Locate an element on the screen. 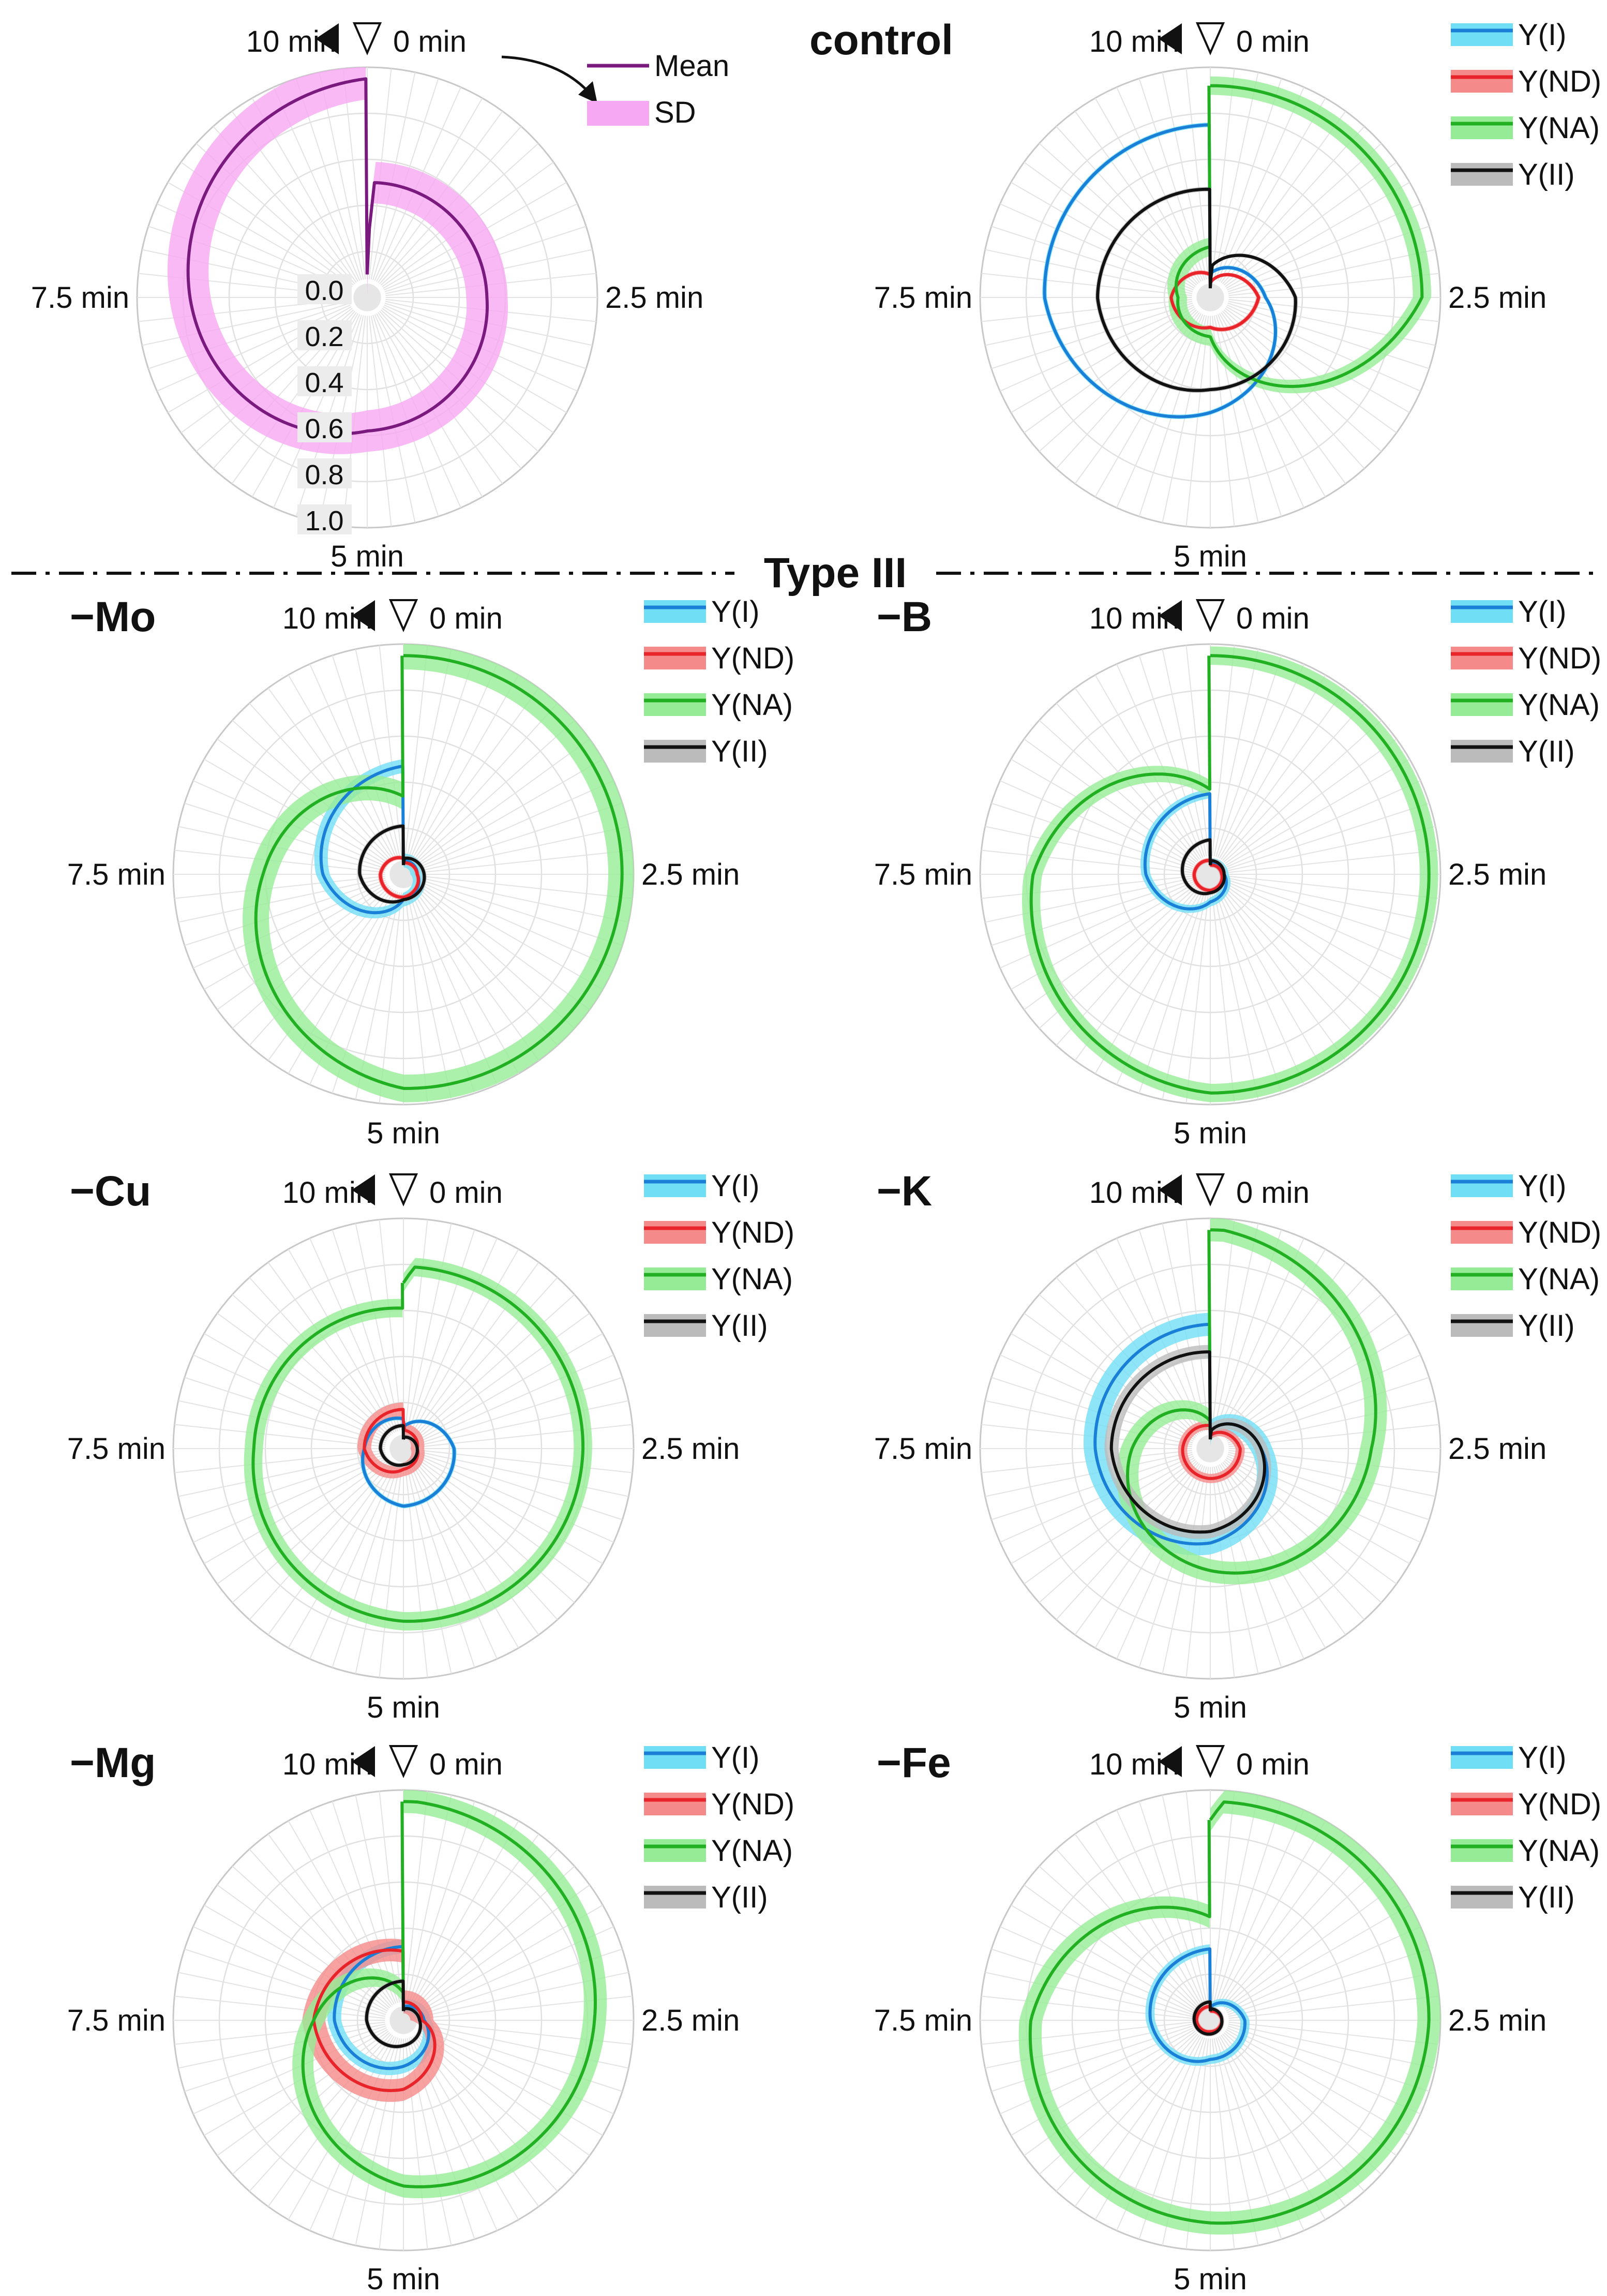 This screenshot has height=2296, width=1607. legend-label: Y(I) is located at coordinates (735, 1186).